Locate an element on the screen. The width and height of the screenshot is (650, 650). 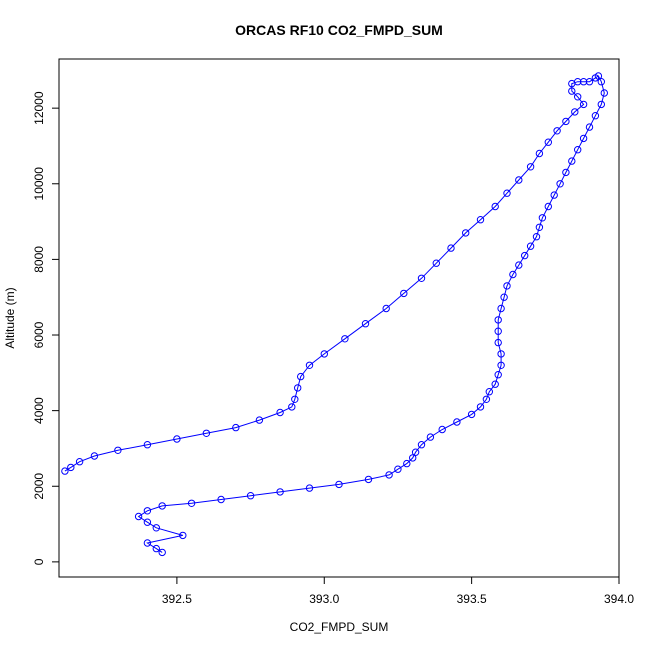
y-axis: 0 2000 4000 6000 8000 10000 12000 is located at coordinates (45, 328).